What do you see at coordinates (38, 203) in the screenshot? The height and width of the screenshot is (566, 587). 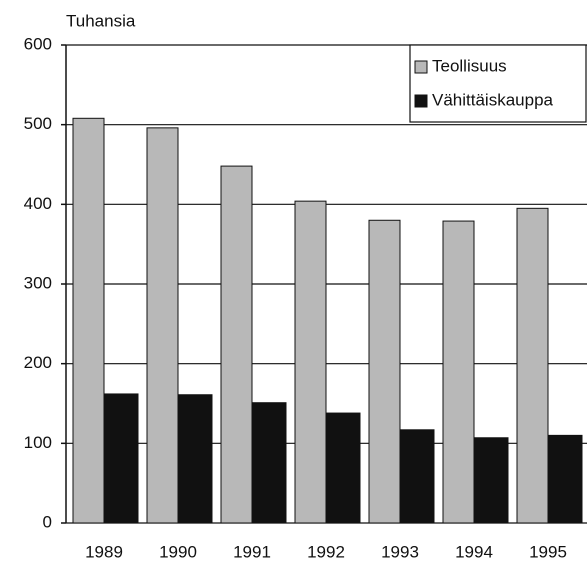 I see `y-tick-label: 400` at bounding box center [38, 203].